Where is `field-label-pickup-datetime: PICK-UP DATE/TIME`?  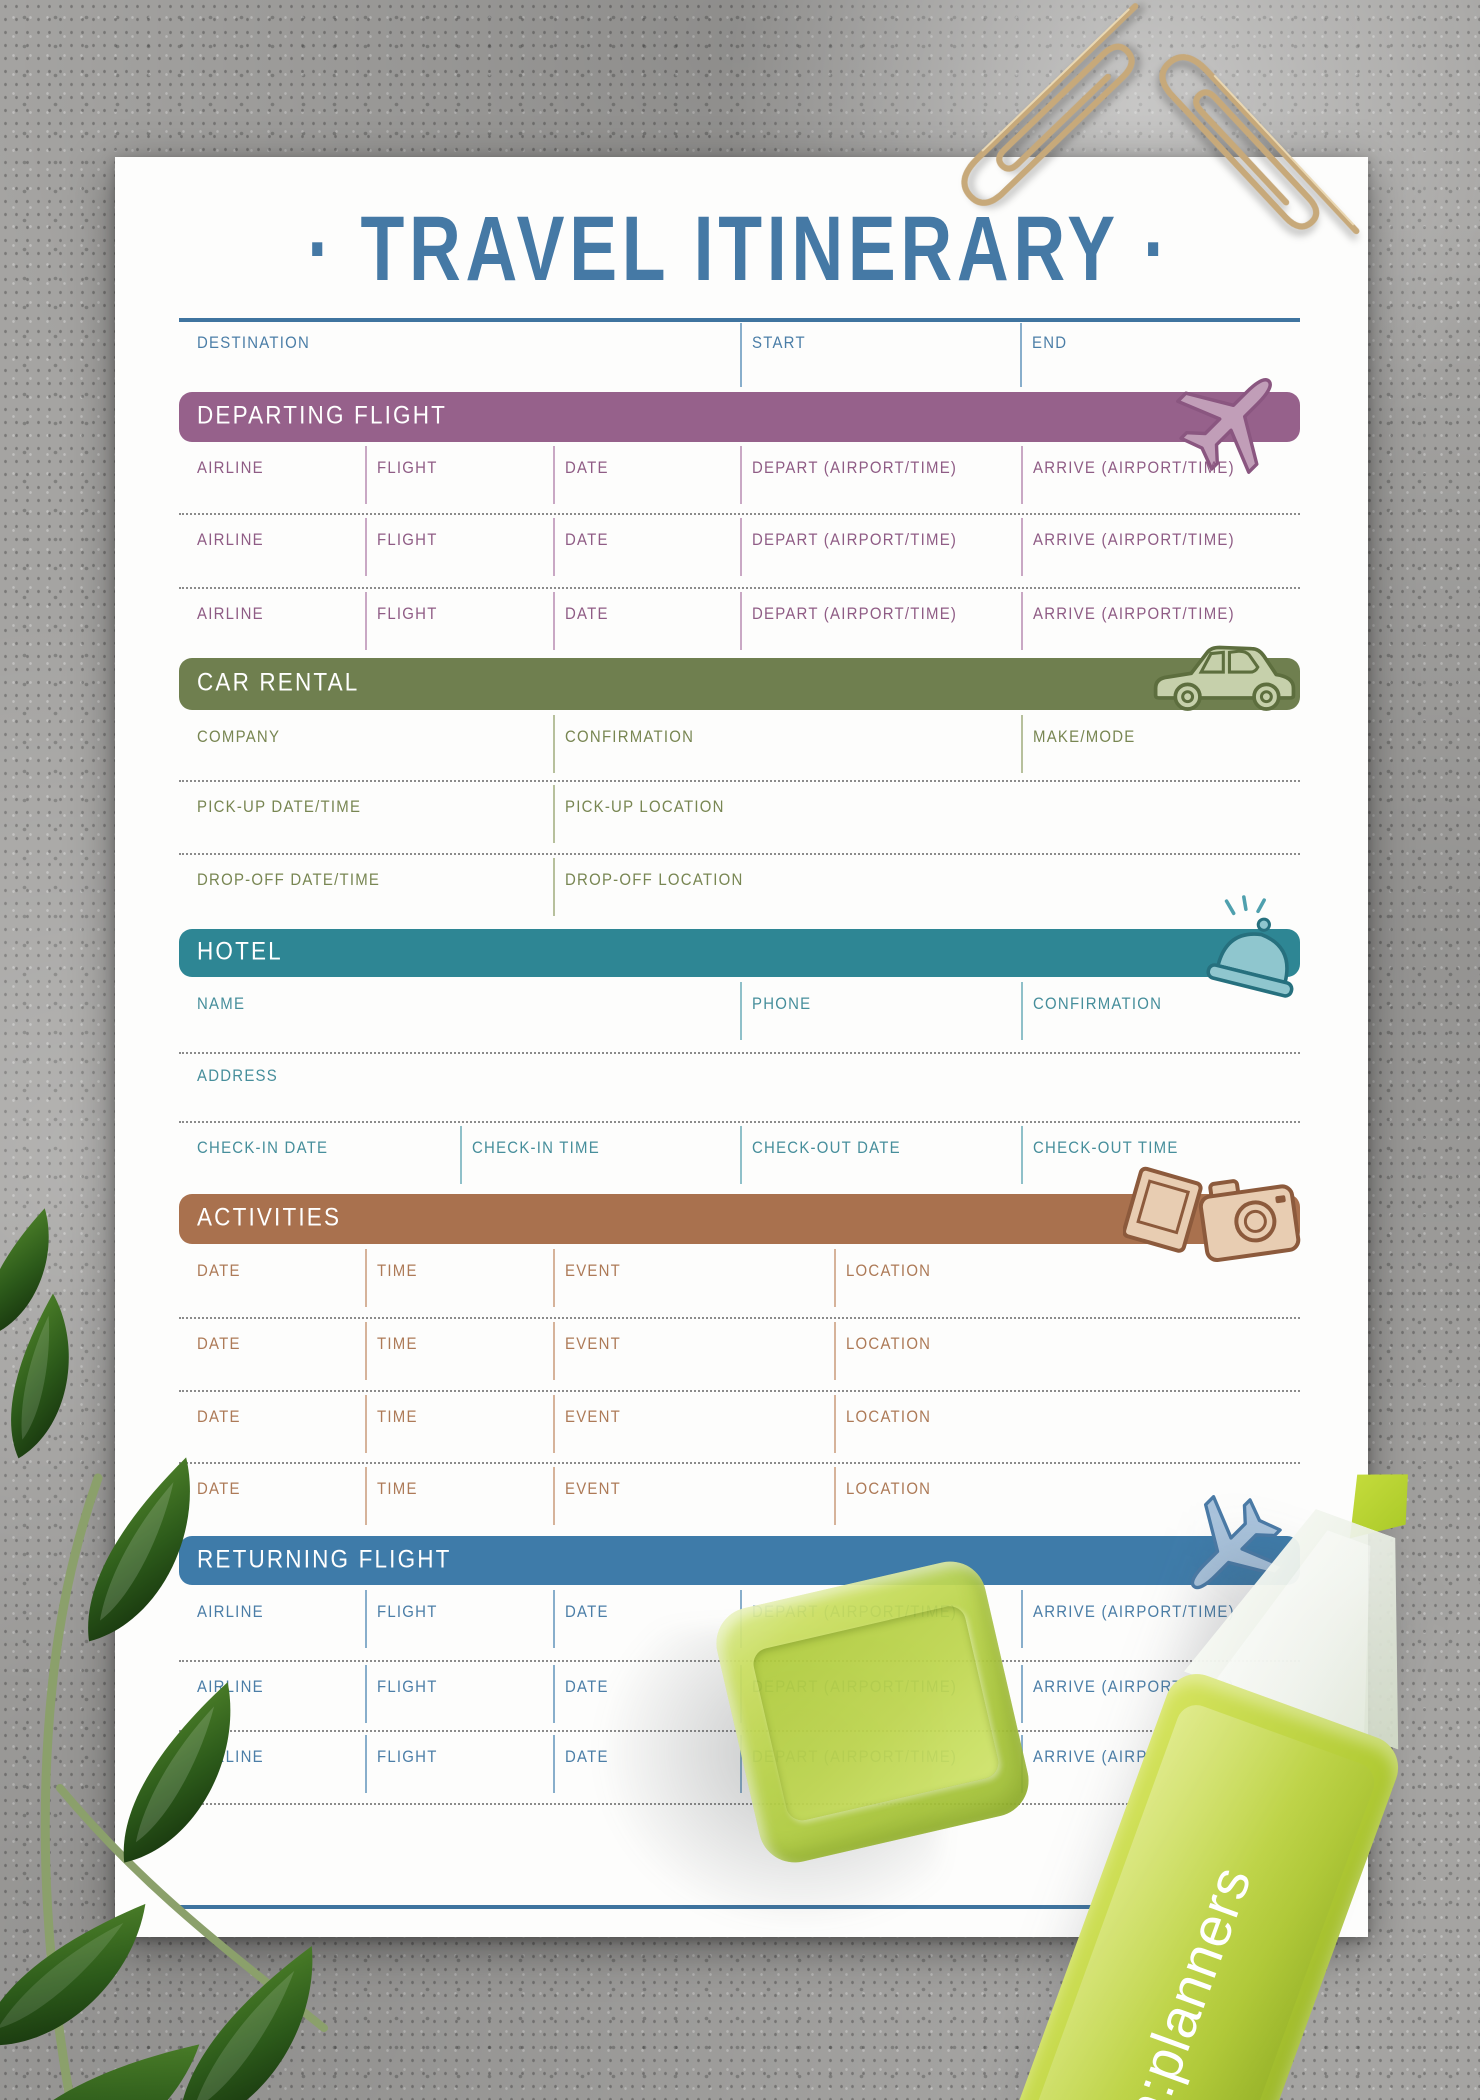
field-label-pickup-datetime: PICK-UP DATE/TIME is located at coordinates (279, 806).